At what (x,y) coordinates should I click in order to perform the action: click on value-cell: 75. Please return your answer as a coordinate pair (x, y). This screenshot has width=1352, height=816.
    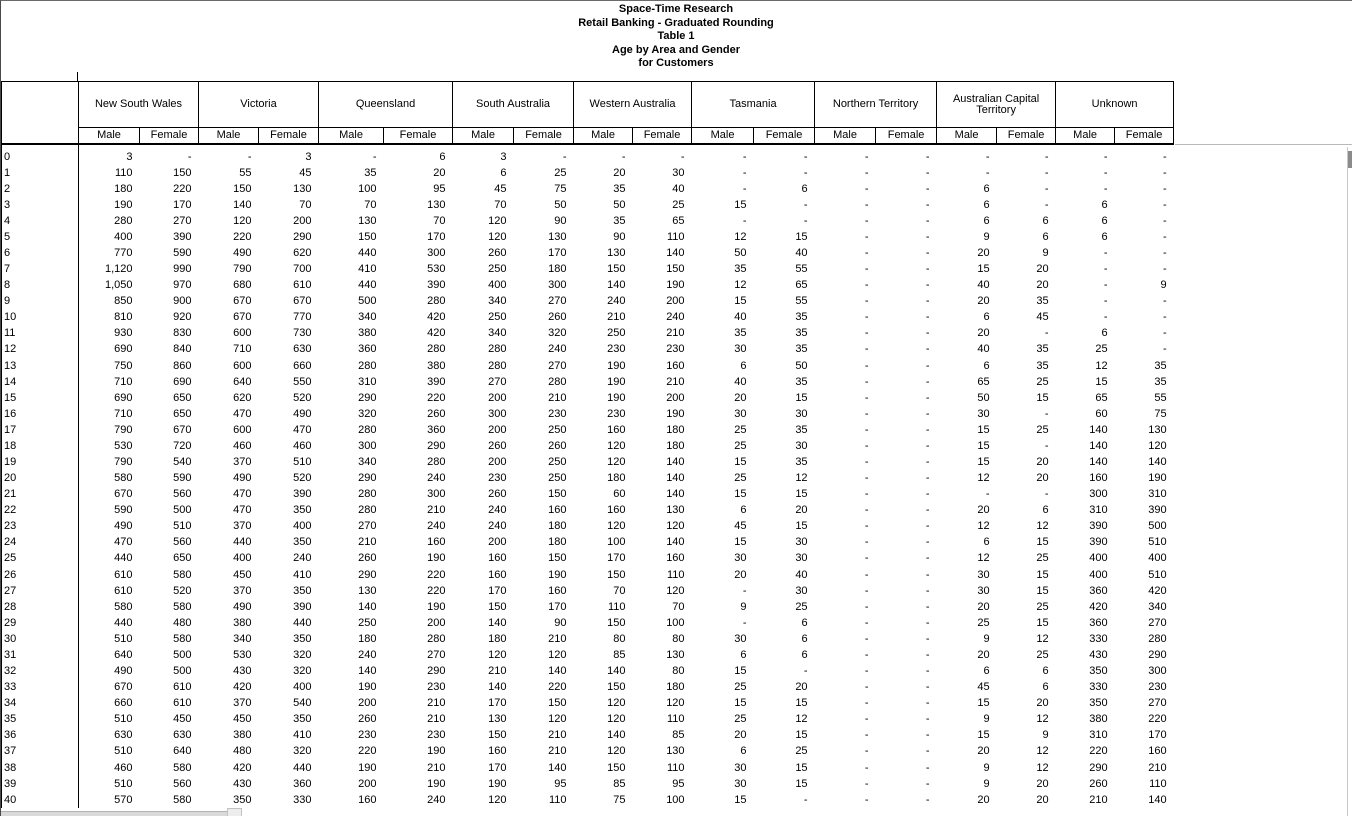
    Looking at the image, I should click on (560, 188).